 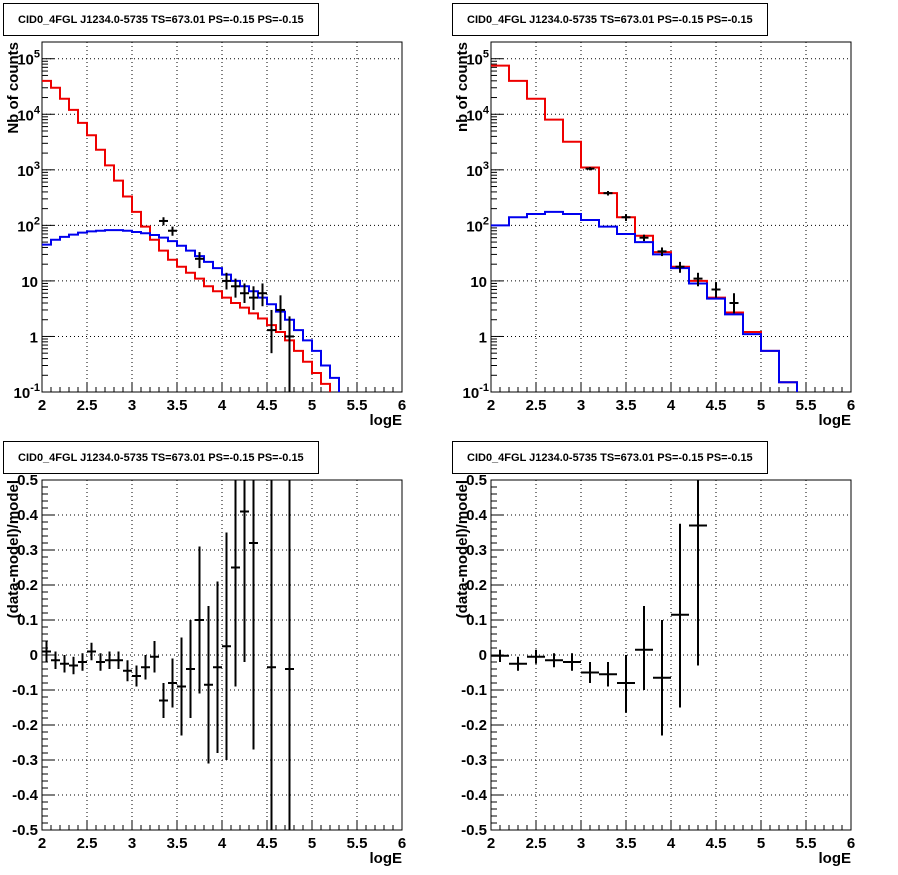 I want to click on y-axis-title: Nb of counts, so click(x=13, y=88).